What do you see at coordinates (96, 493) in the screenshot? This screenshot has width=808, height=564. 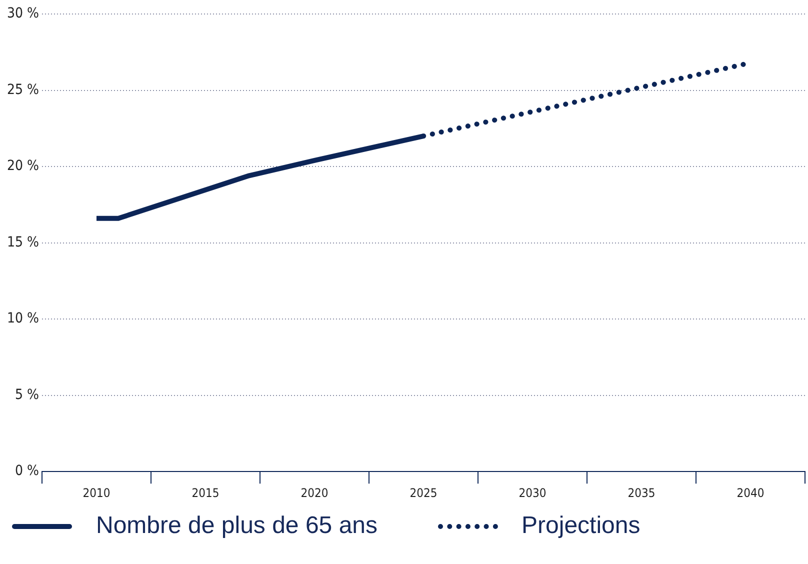 I see `x-tick-label: 2010` at bounding box center [96, 493].